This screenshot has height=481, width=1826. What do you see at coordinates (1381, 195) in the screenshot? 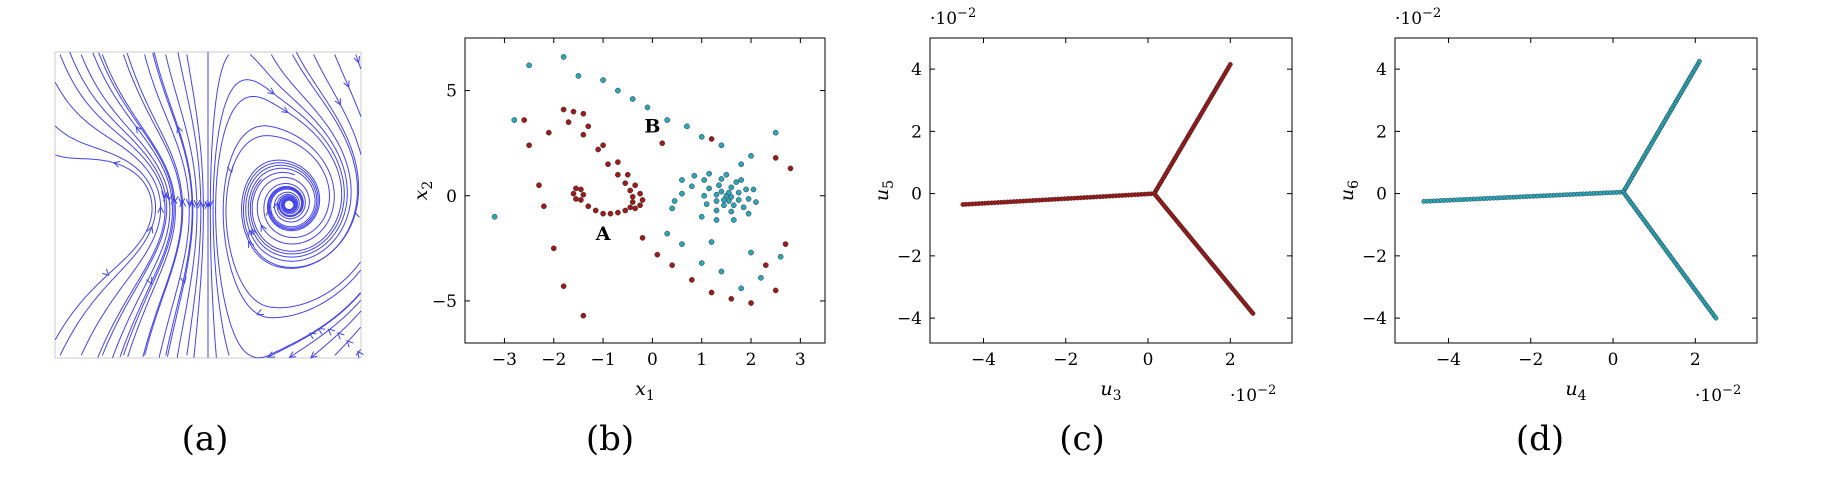
I see `y-tick-label: 0` at bounding box center [1381, 195].